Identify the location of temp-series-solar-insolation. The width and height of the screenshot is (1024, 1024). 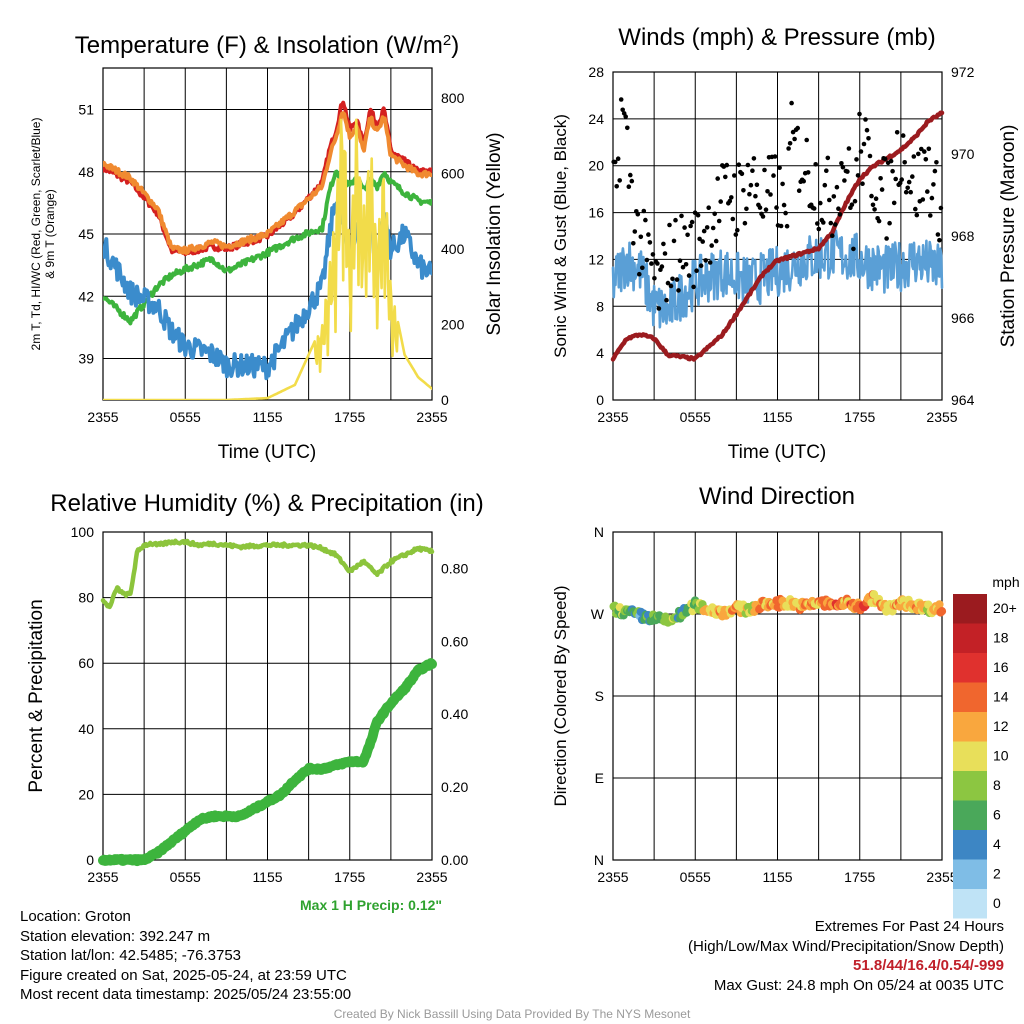
(267, 259).